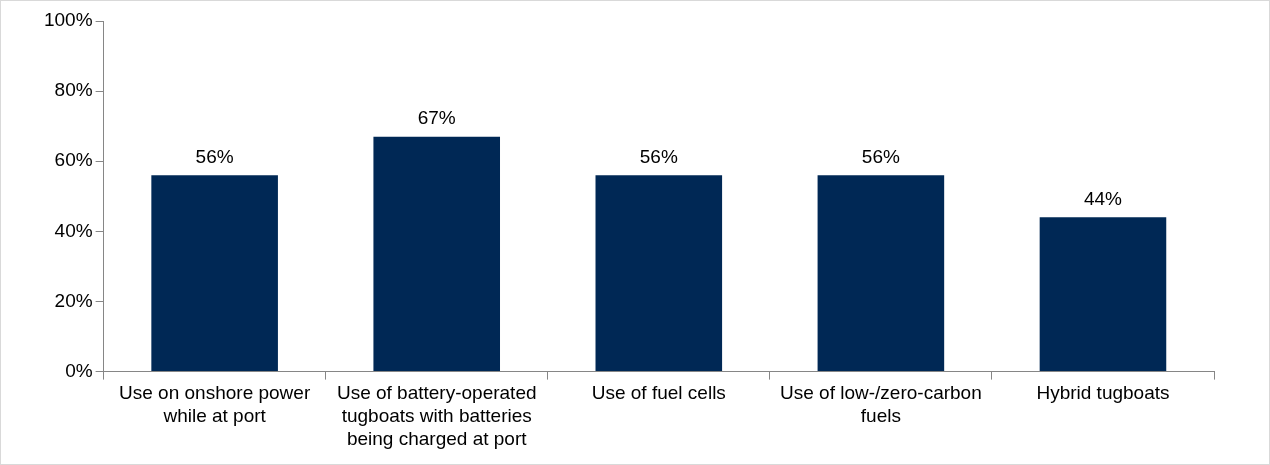 Image resolution: width=1270 pixels, height=465 pixels. What do you see at coordinates (436, 118) in the screenshot?
I see `data-label: 67%` at bounding box center [436, 118].